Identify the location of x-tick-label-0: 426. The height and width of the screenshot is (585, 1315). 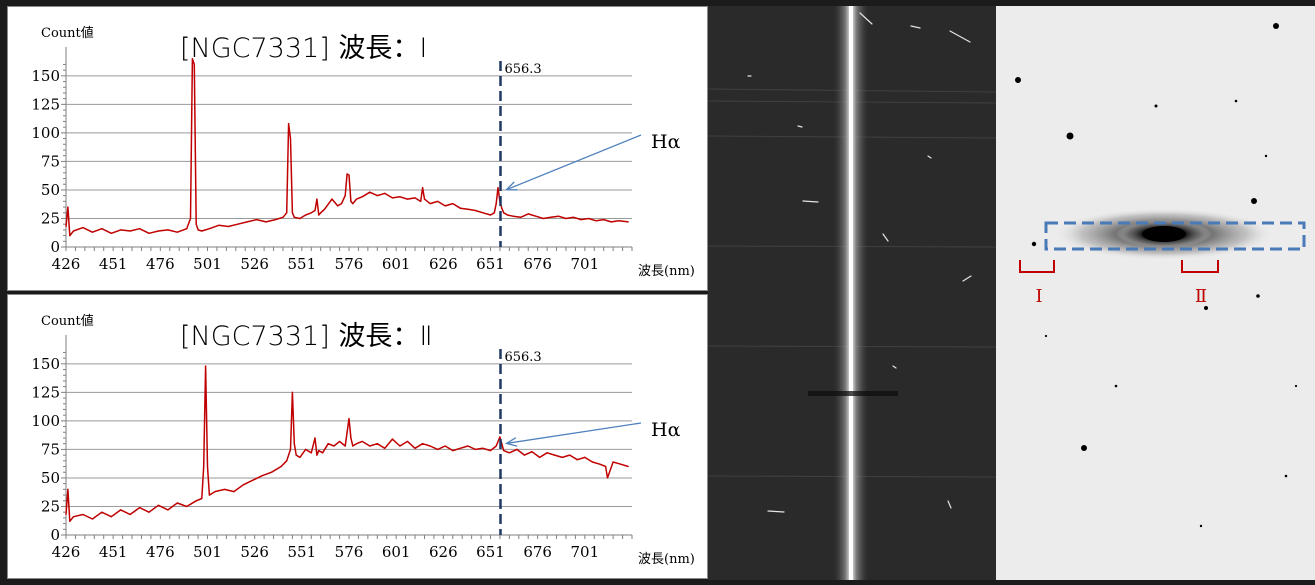
(66, 552).